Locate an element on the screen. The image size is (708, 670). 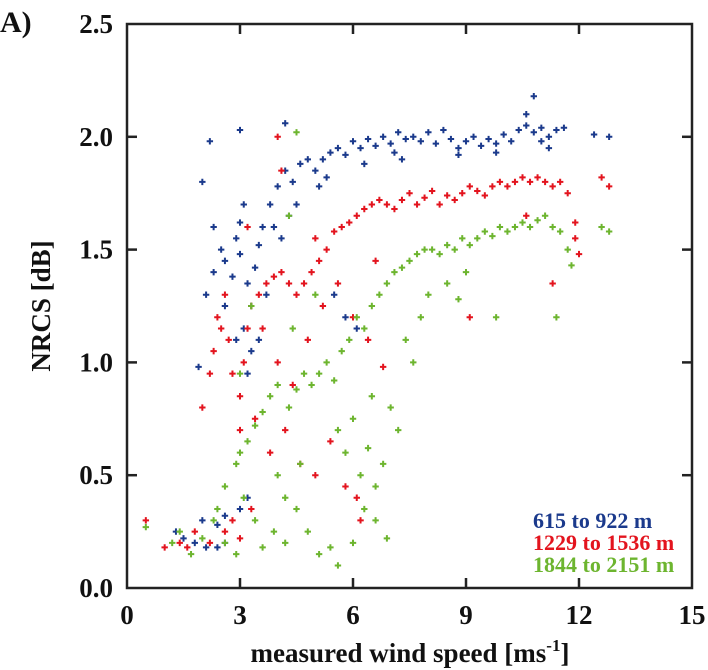
panel-label: A) is located at coordinates (16, 22).